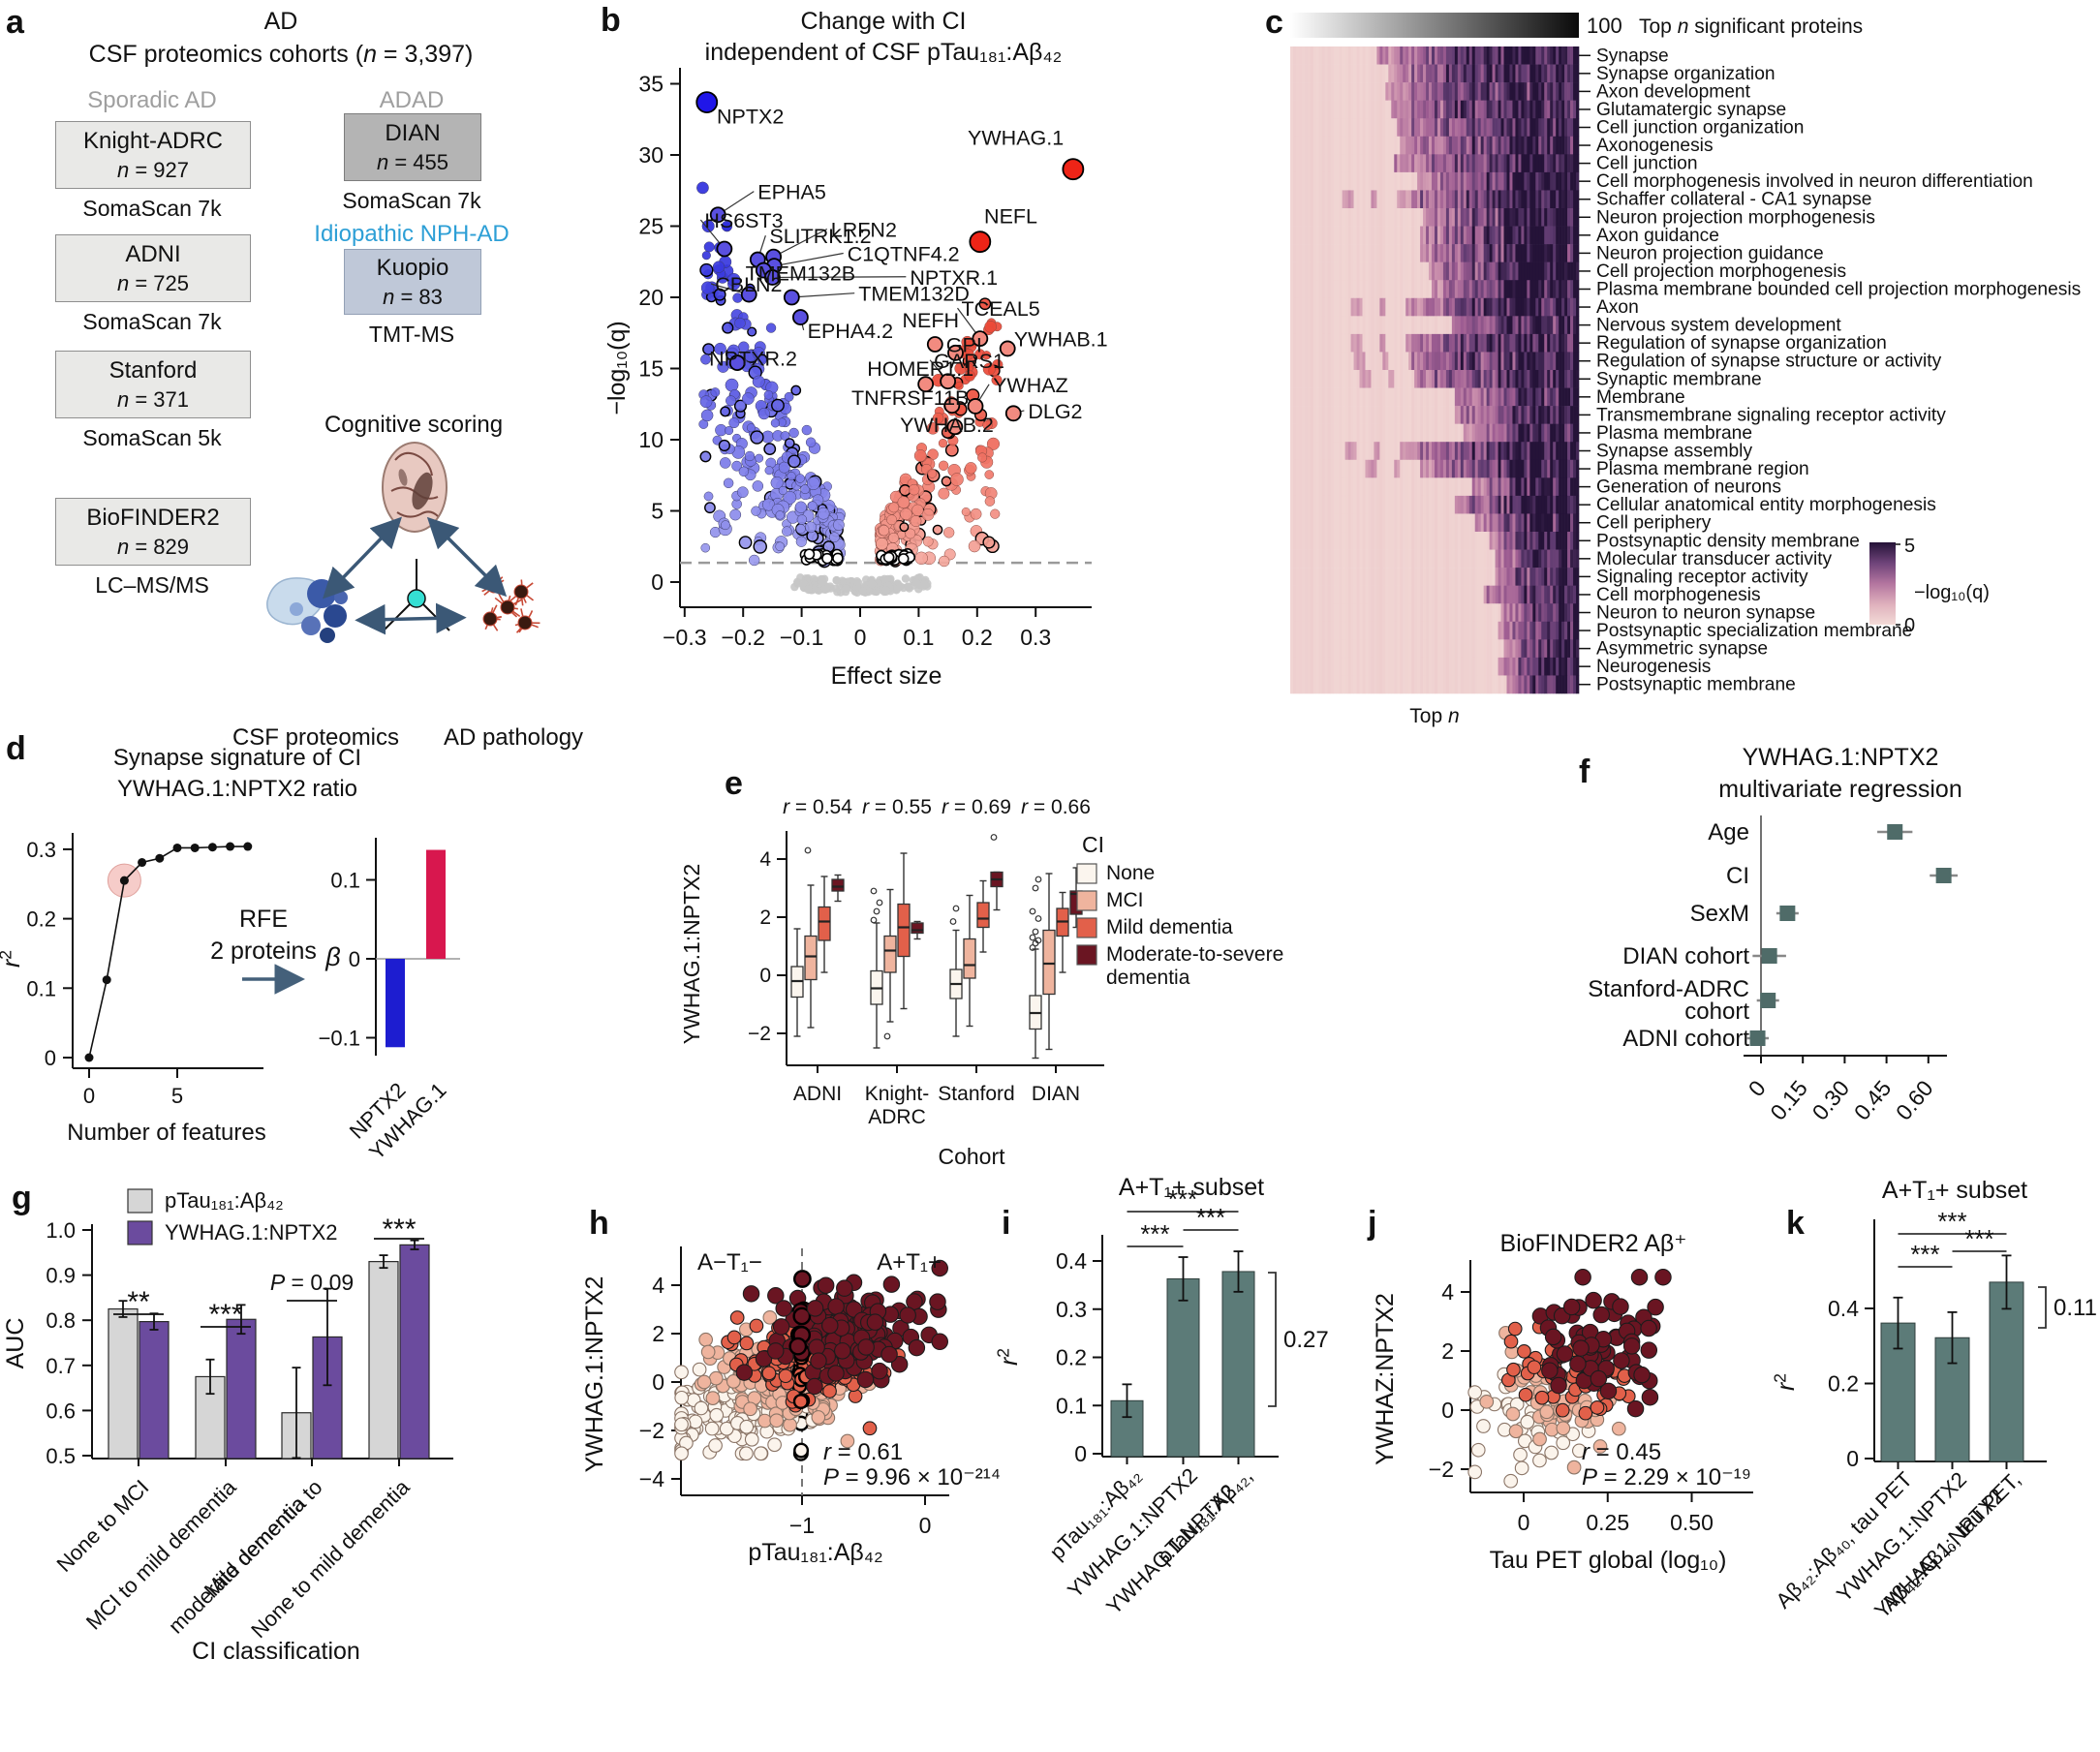  What do you see at coordinates (1705, 613) in the screenshot?
I see `svg-text: Neuron to neuron synapse` at bounding box center [1705, 613].